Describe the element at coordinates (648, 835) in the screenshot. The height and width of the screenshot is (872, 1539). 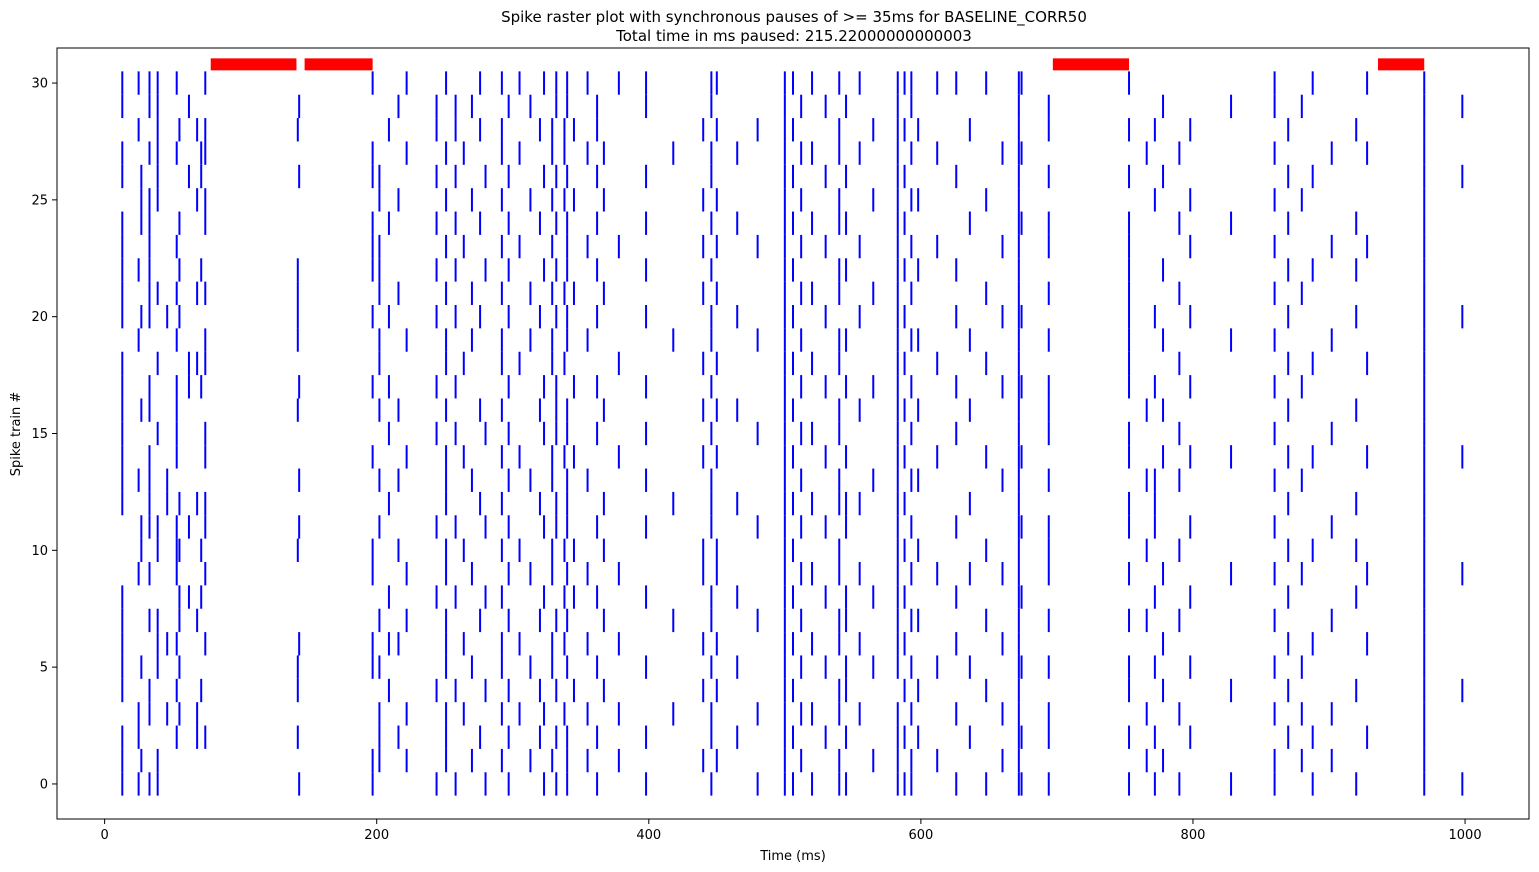
I see `x-tick-label: 400` at that location.